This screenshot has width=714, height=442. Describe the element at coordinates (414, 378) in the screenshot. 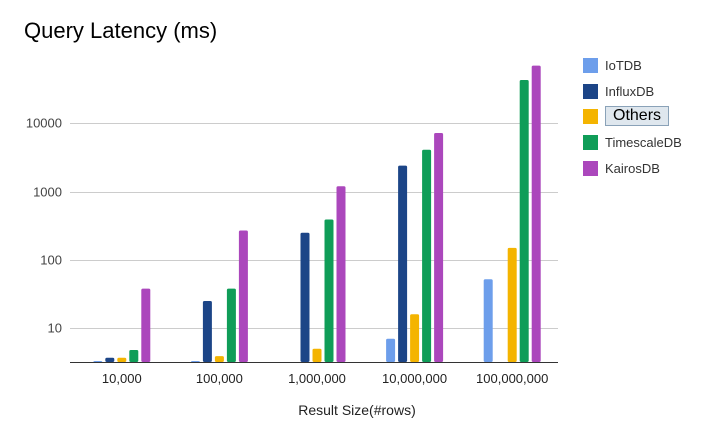

I see `x-tick-label: 10,000,000` at that location.